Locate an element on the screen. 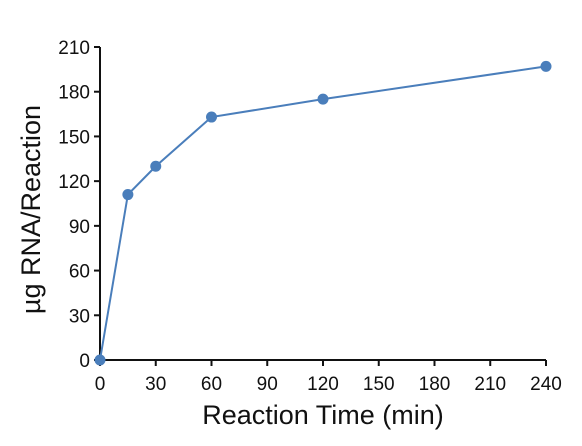 The image size is (582, 446). y-tick-label: 210 is located at coordinates (74, 48).